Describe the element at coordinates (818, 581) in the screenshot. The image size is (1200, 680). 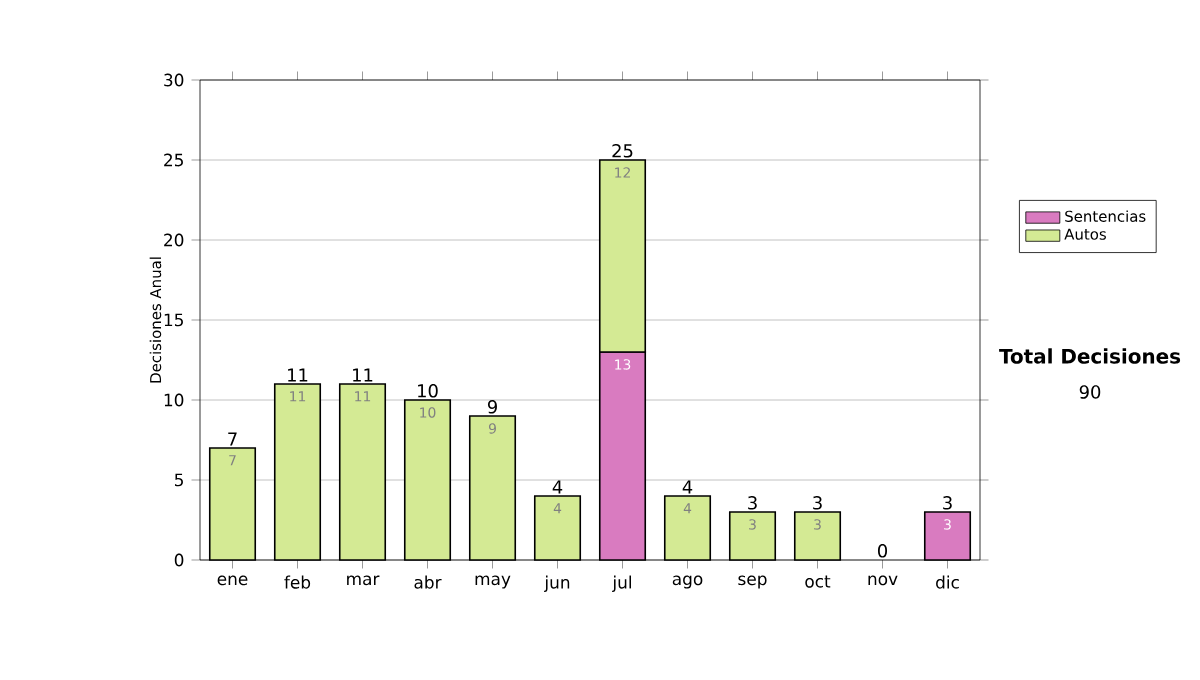
I see `x-tick-label: oct` at that location.